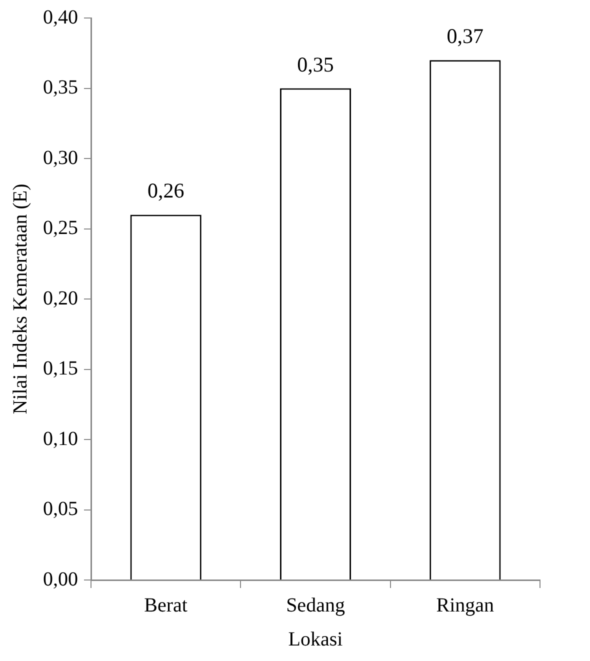 This screenshot has height=661, width=590. I want to click on y-tick-label: 0,10, so click(60, 439).